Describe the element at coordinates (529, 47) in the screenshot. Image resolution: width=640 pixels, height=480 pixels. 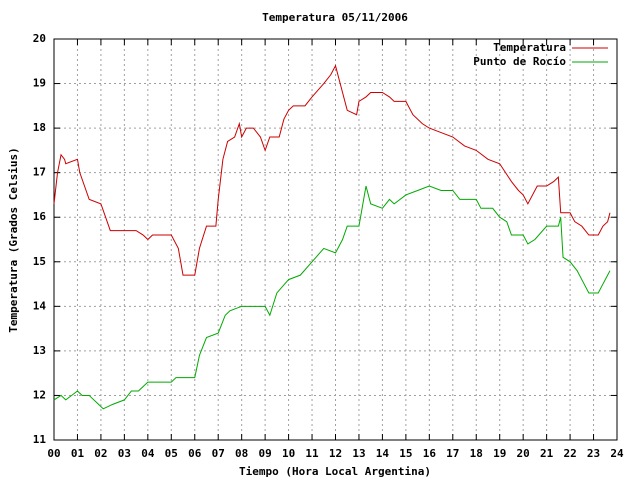
I see `legend-label: Temperatura` at that location.